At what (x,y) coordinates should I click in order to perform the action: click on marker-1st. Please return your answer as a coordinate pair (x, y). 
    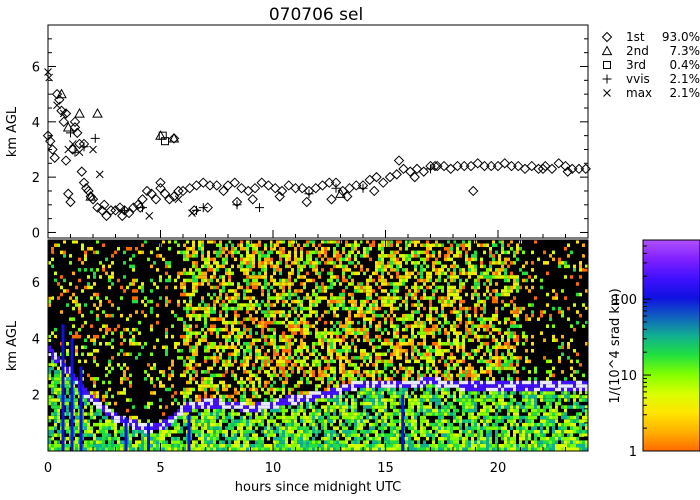
    Looking at the image, I should click on (356, 185).